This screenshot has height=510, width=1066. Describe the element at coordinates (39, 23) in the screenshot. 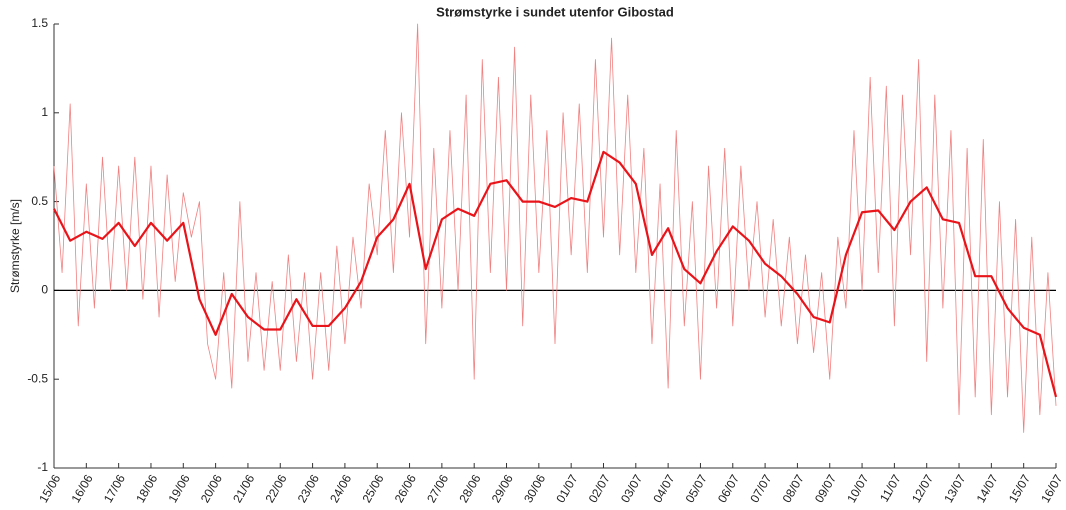

I see `y-tick-label: 1.5` at that location.